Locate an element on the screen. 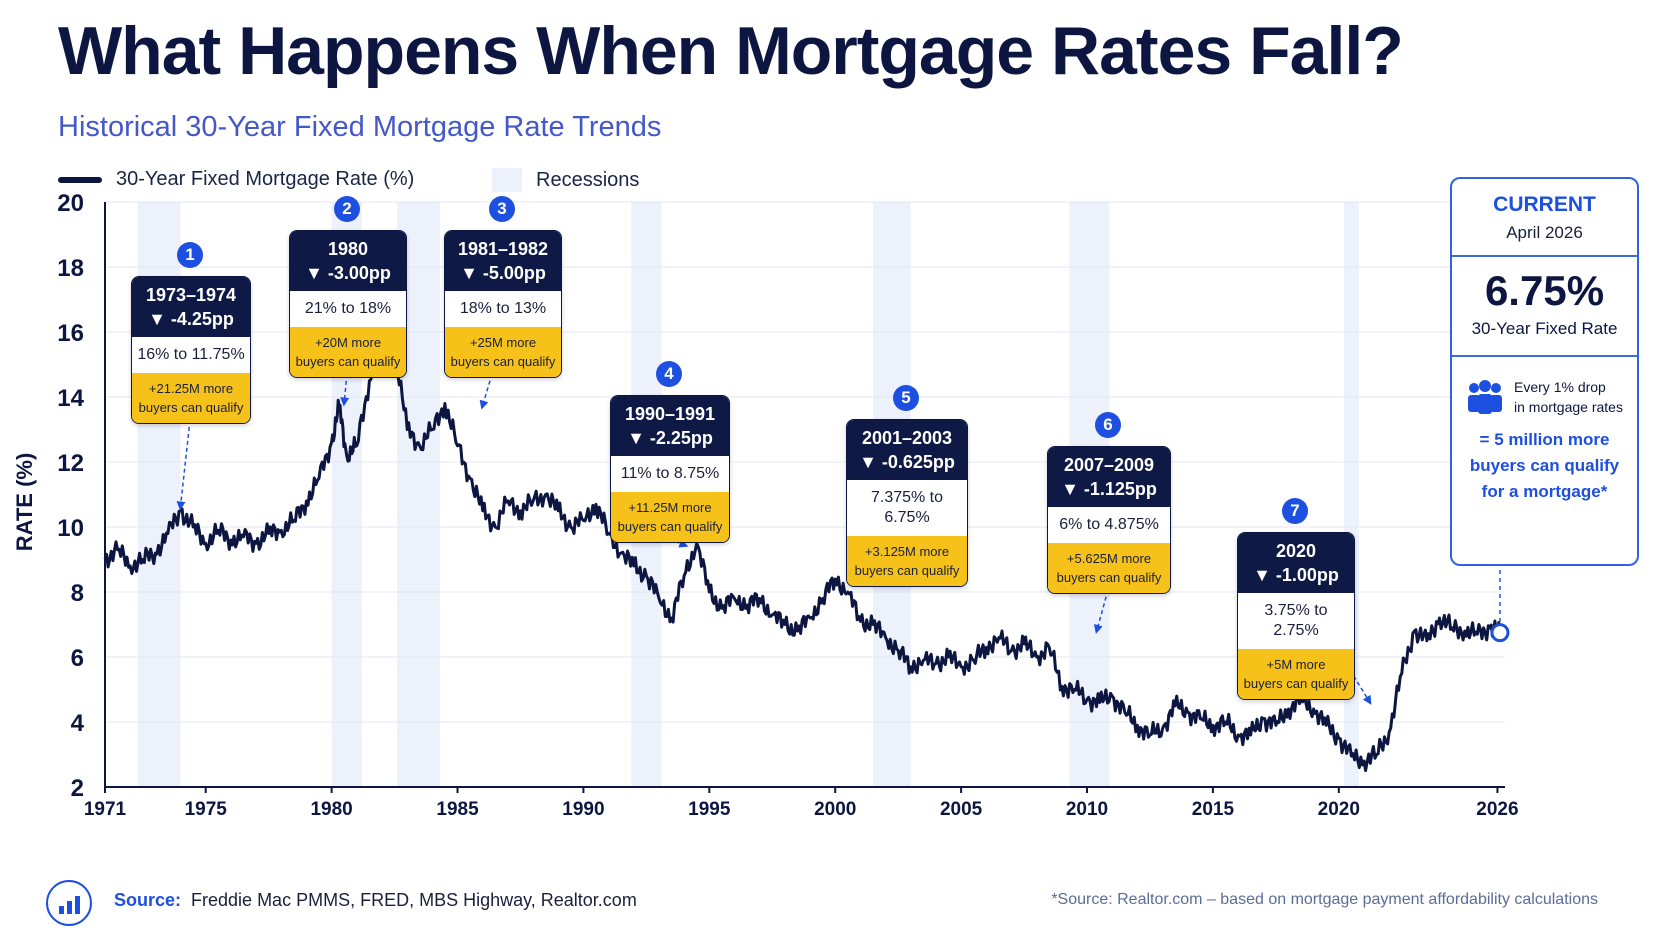 The image size is (1670, 941). callout-range: 11% to 8.75% is located at coordinates (670, 474).